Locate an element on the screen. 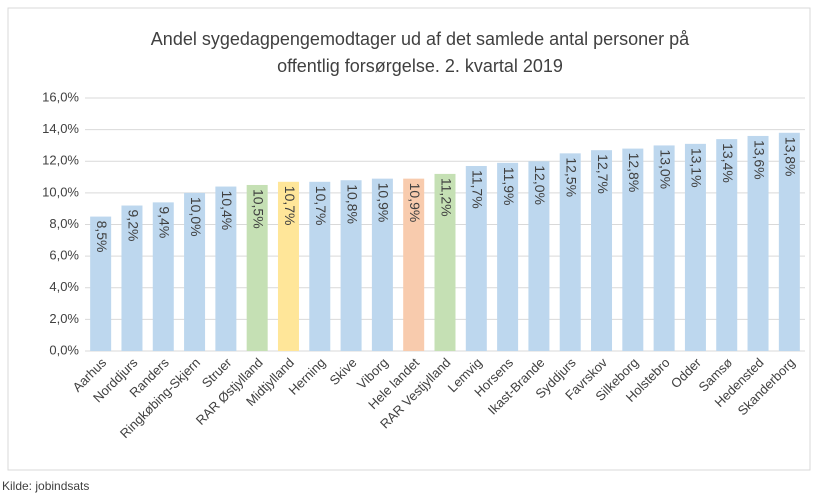 Image resolution: width=816 pixels, height=495 pixels. value-label: 13,8% is located at coordinates (791, 157).